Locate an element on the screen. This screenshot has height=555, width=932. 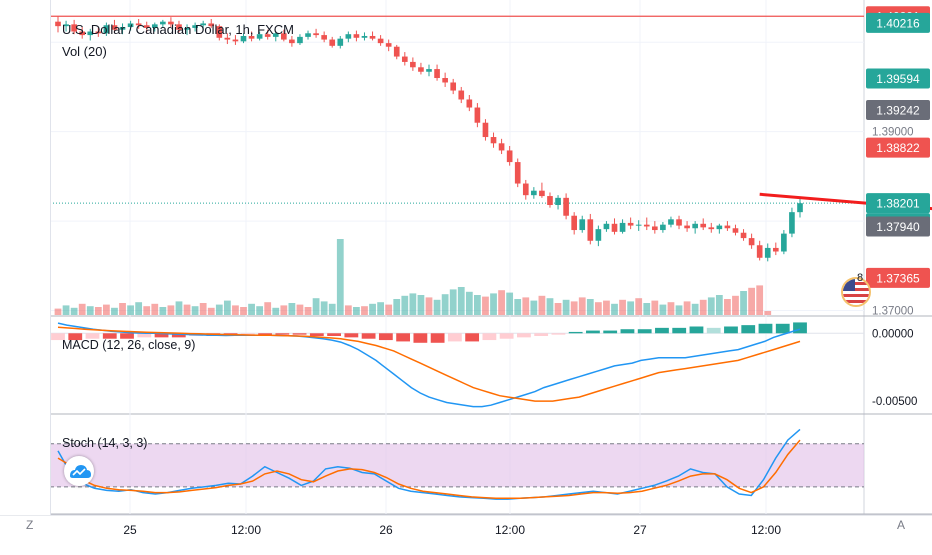
macd-axis-tick: -0.00500 is located at coordinates (894, 402).